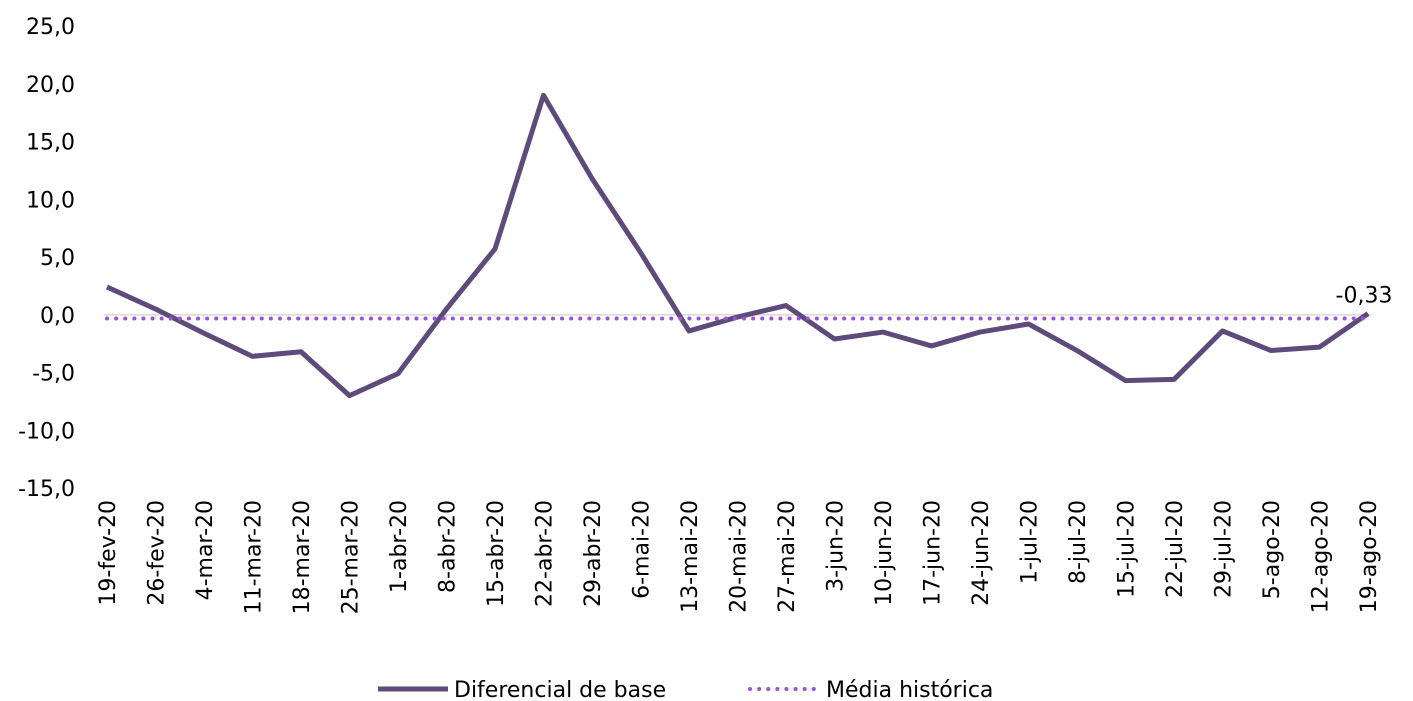  What do you see at coordinates (46, 489) in the screenshot?
I see `y-tick-label: -15,0` at bounding box center [46, 489].